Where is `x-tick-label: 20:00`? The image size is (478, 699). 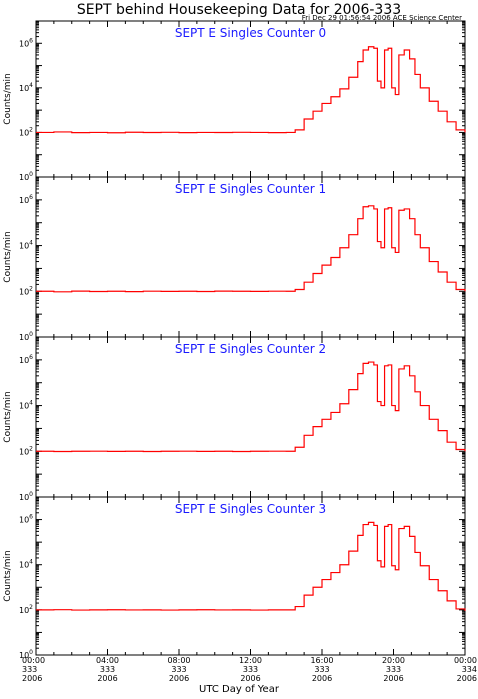
x-tick-label: 20:00 is located at coordinates (393, 660).